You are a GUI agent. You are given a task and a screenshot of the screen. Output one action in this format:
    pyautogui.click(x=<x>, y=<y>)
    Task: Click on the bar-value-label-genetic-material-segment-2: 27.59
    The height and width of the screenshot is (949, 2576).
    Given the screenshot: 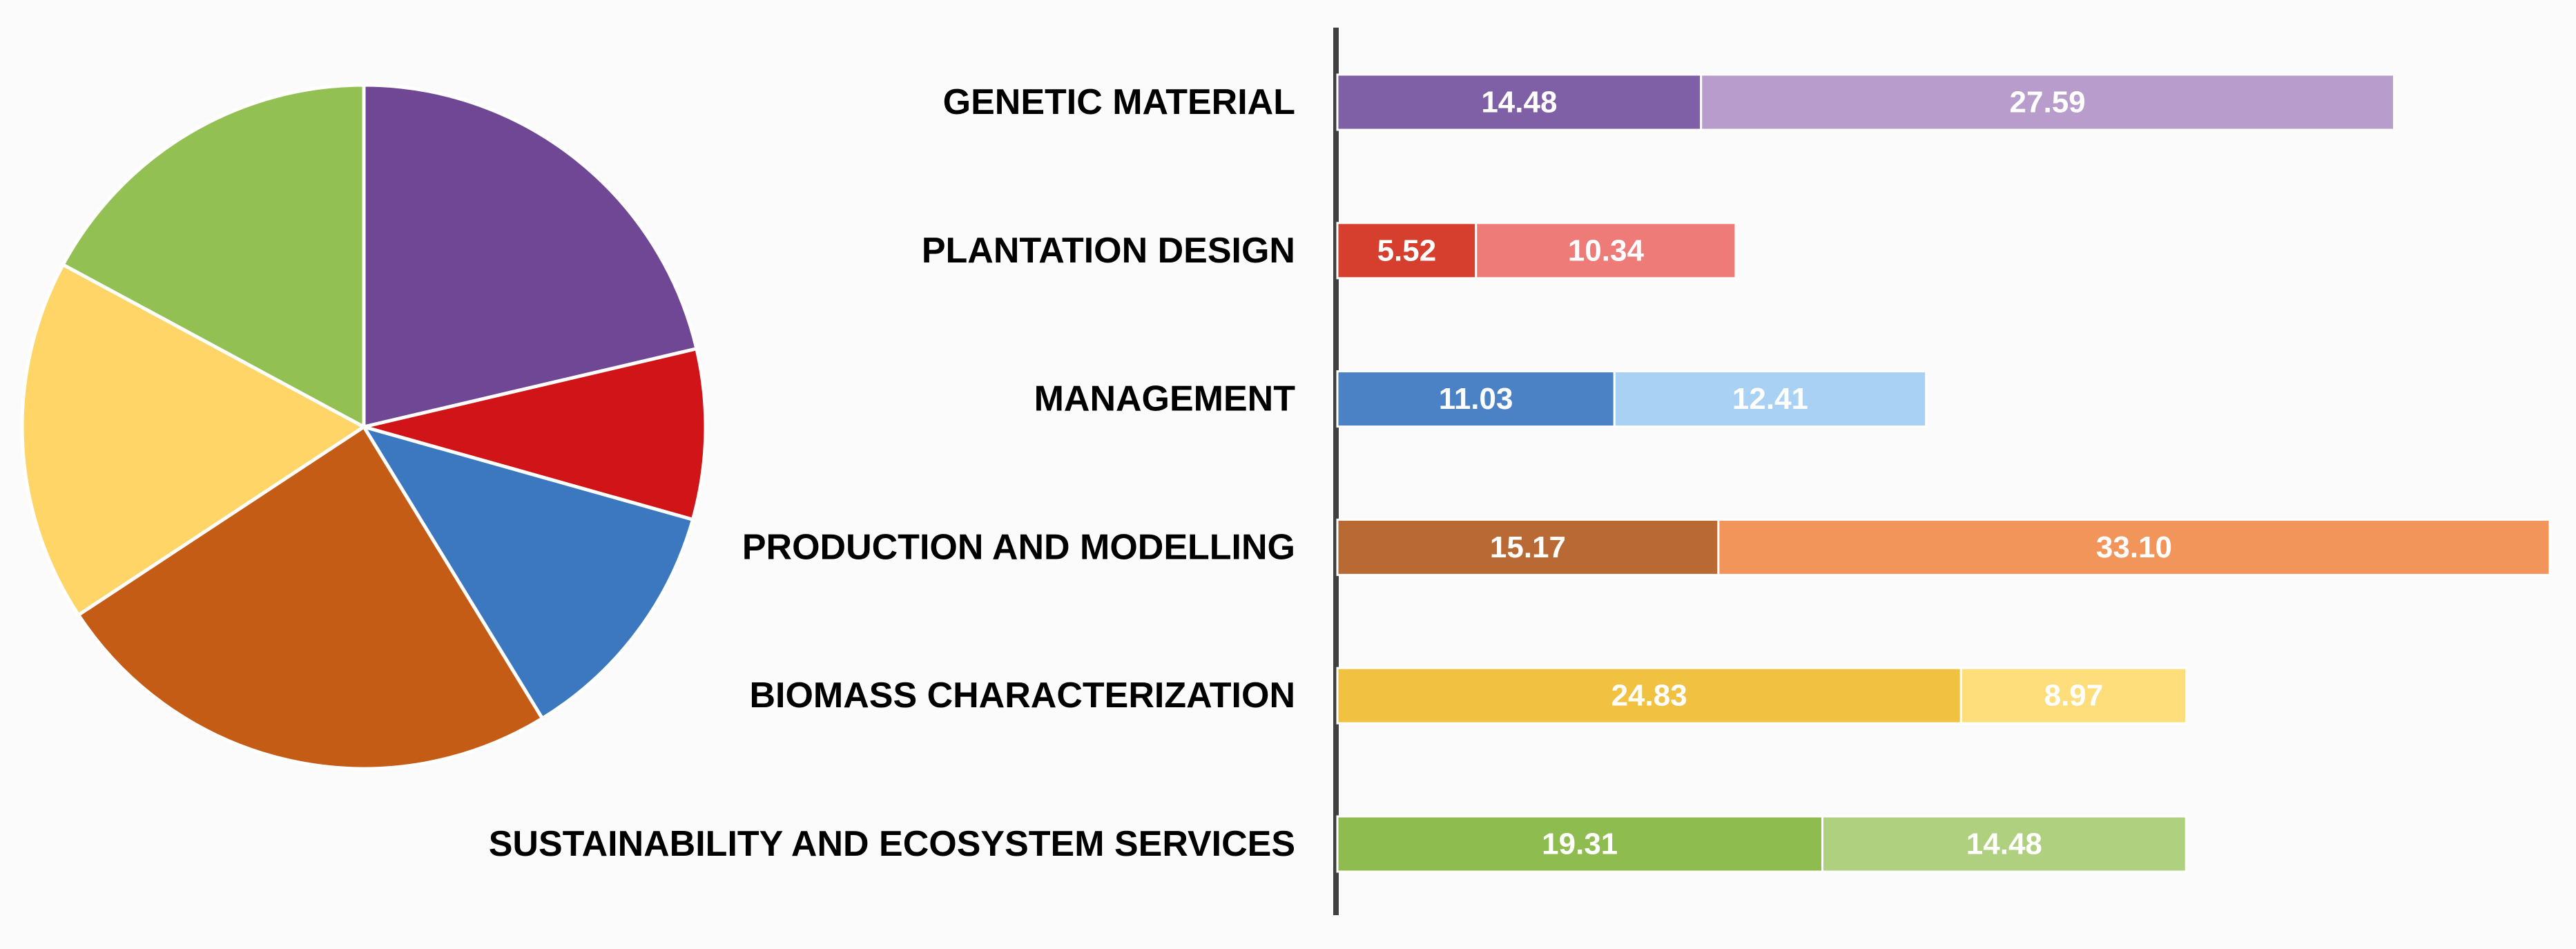 What is the action you would take?
    pyautogui.click(x=2048, y=102)
    